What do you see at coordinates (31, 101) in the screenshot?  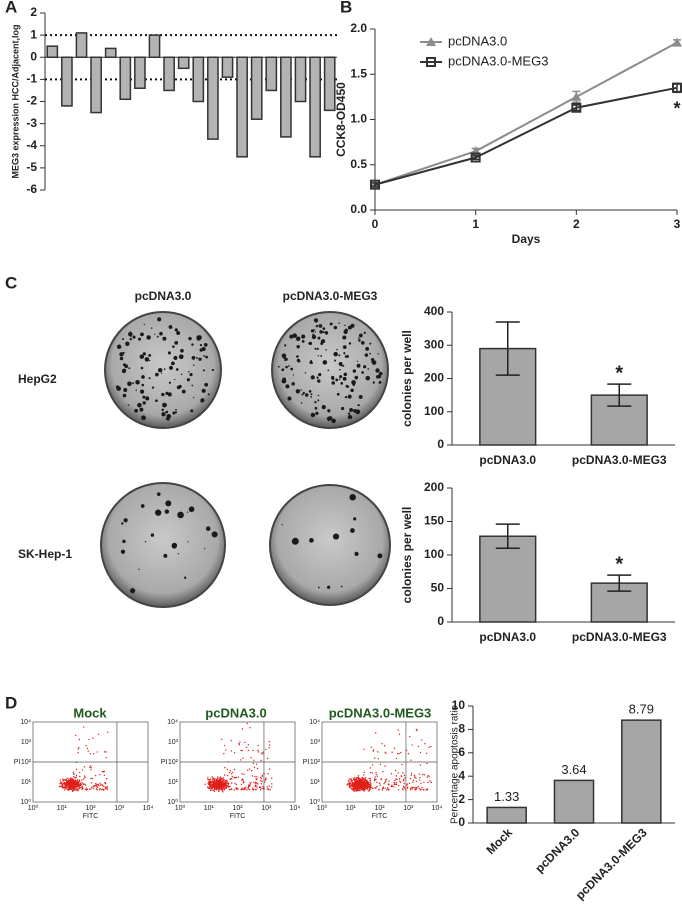 I see `y-tick-label: -2` at bounding box center [31, 101].